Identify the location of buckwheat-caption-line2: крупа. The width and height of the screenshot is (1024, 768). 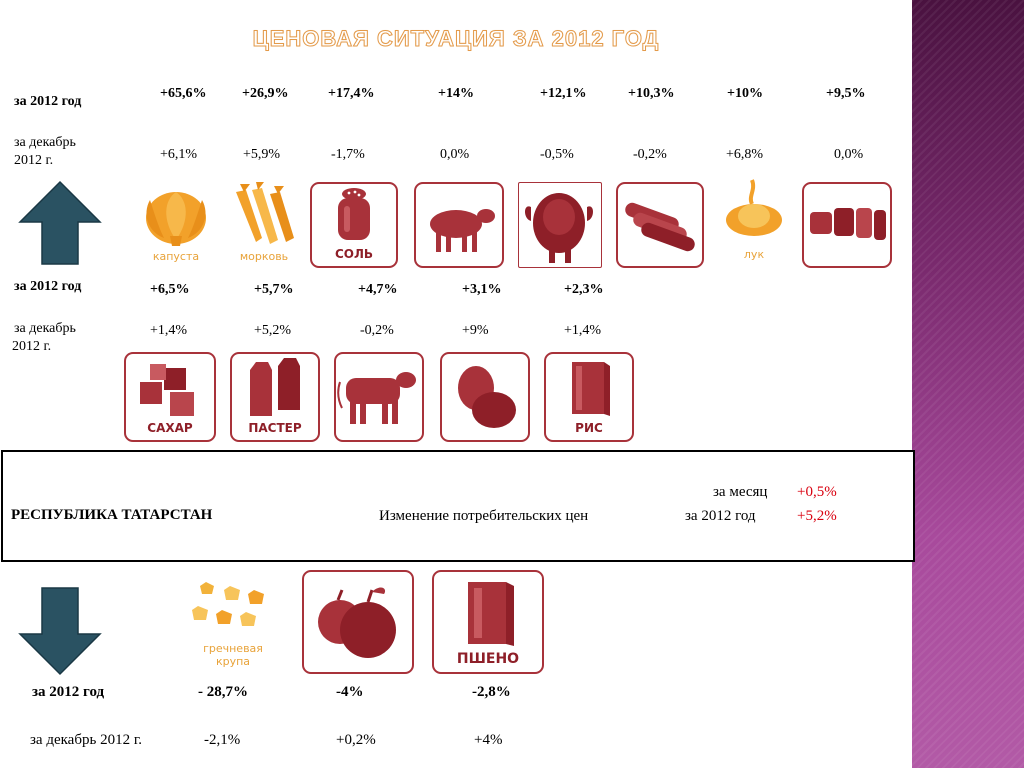
(233, 661).